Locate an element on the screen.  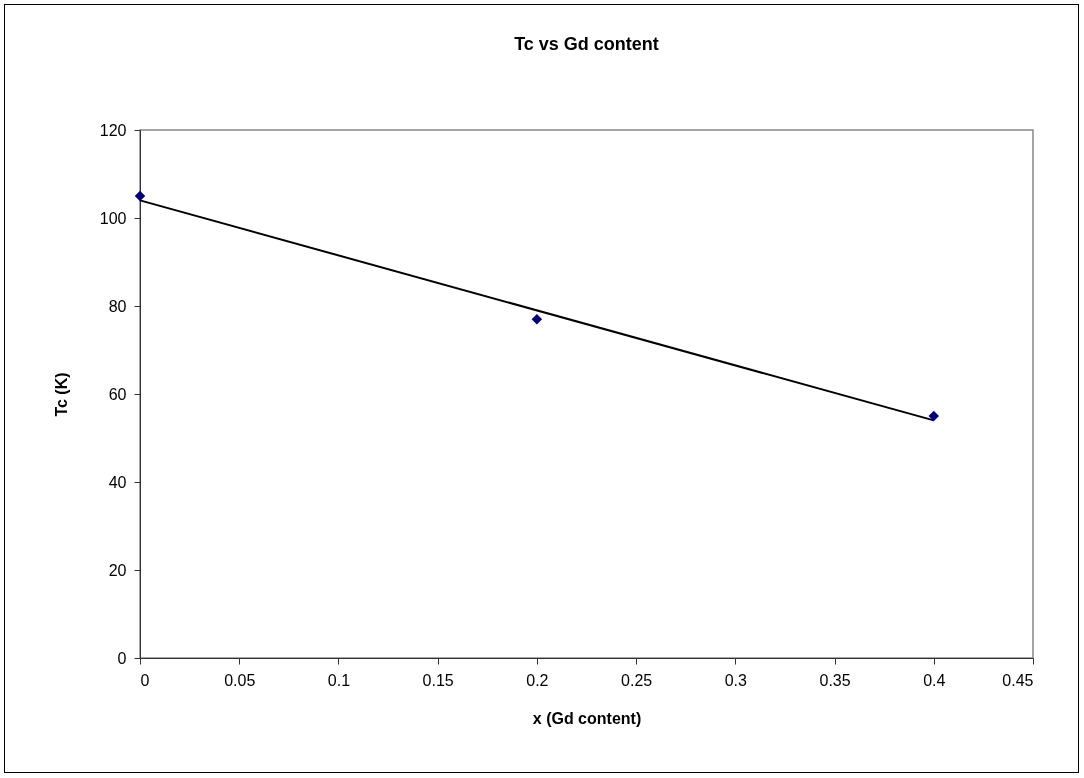
x-tick-label: 0.05 is located at coordinates (240, 680).